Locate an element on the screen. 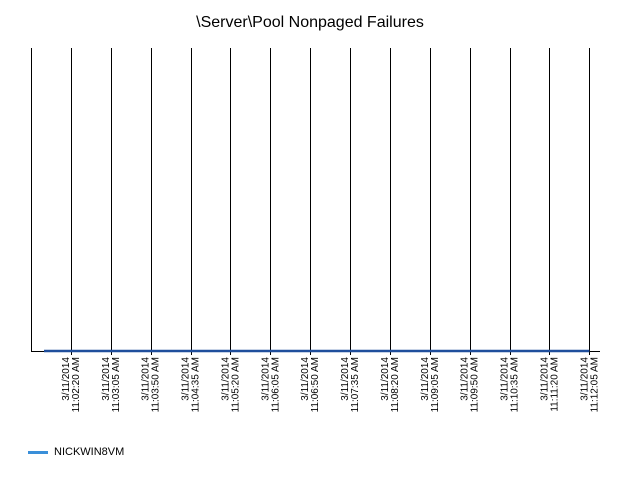  x-tick-label: 3/11/201411:10:35 AM is located at coordinates (510, 385).